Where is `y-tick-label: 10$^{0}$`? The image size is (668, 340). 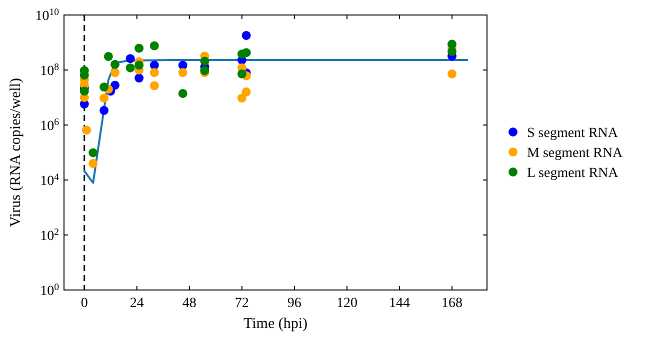 y-tick-label: 10$^{0}$ is located at coordinates (50, 290).